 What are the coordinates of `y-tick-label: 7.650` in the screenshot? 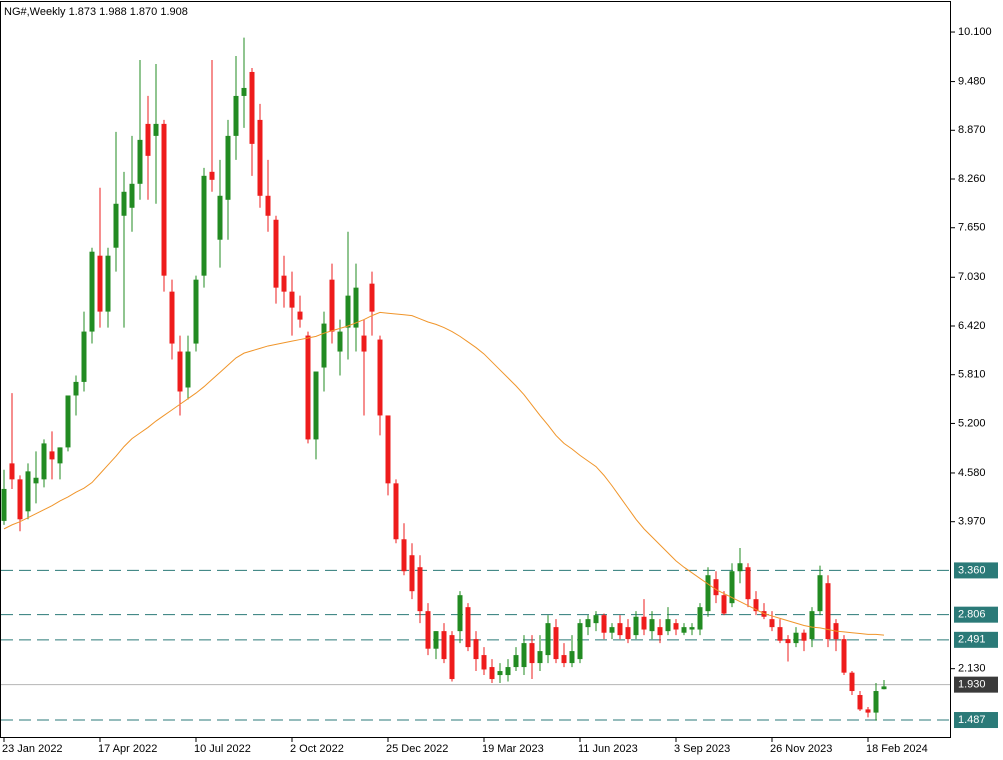 It's located at (972, 228).